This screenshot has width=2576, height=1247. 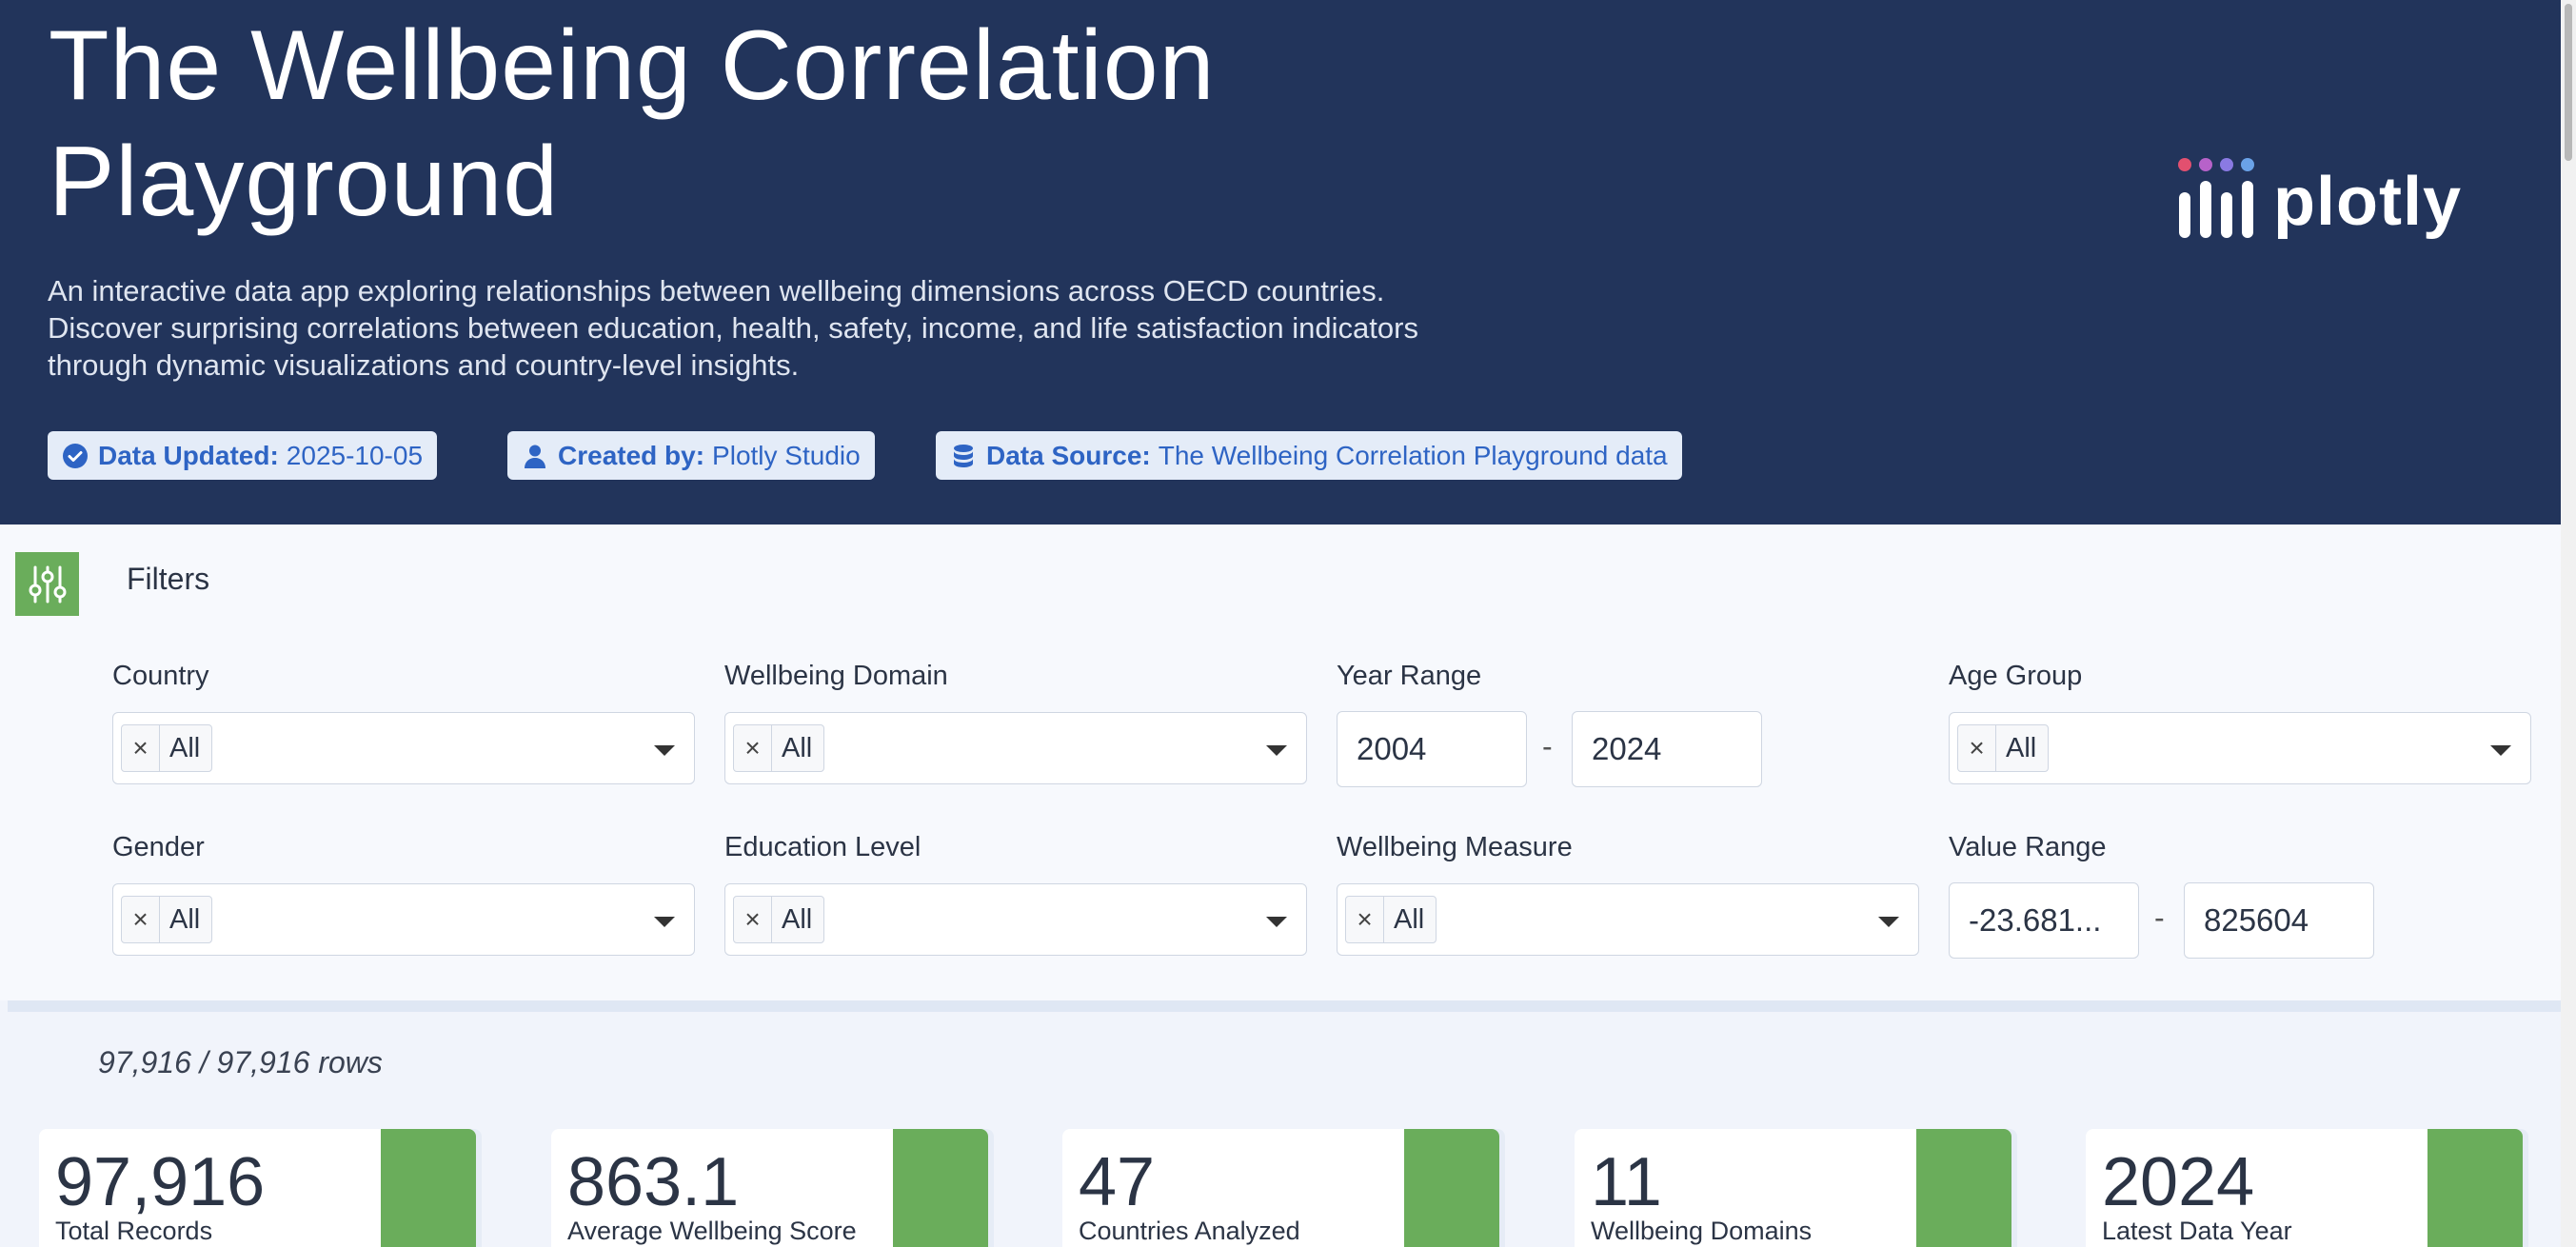 What do you see at coordinates (963, 456) in the screenshot?
I see `database-icon` at bounding box center [963, 456].